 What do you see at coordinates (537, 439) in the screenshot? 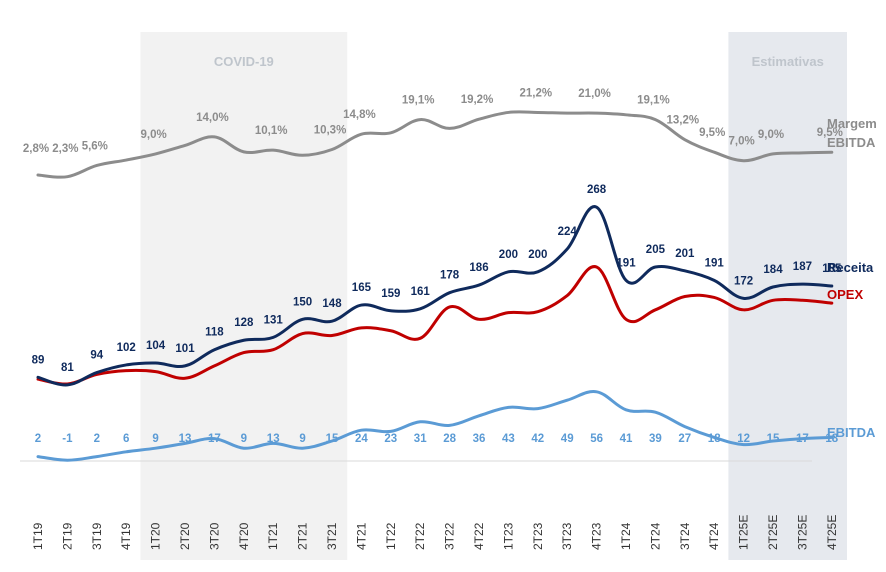
I see `ebitda-data-label: 42` at bounding box center [537, 439].